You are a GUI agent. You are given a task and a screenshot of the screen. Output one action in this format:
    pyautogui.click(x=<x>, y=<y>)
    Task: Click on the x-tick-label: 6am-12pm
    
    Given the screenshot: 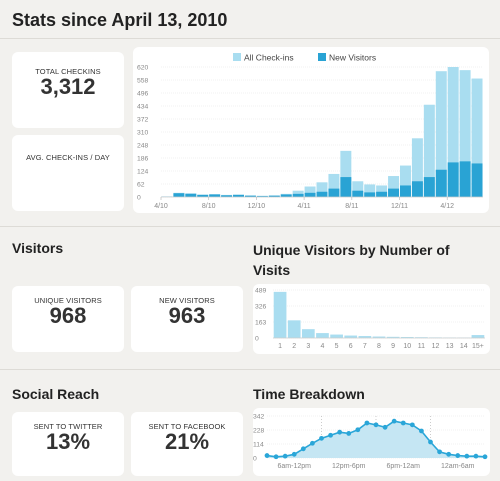 What is the action you would take?
    pyautogui.click(x=295, y=466)
    